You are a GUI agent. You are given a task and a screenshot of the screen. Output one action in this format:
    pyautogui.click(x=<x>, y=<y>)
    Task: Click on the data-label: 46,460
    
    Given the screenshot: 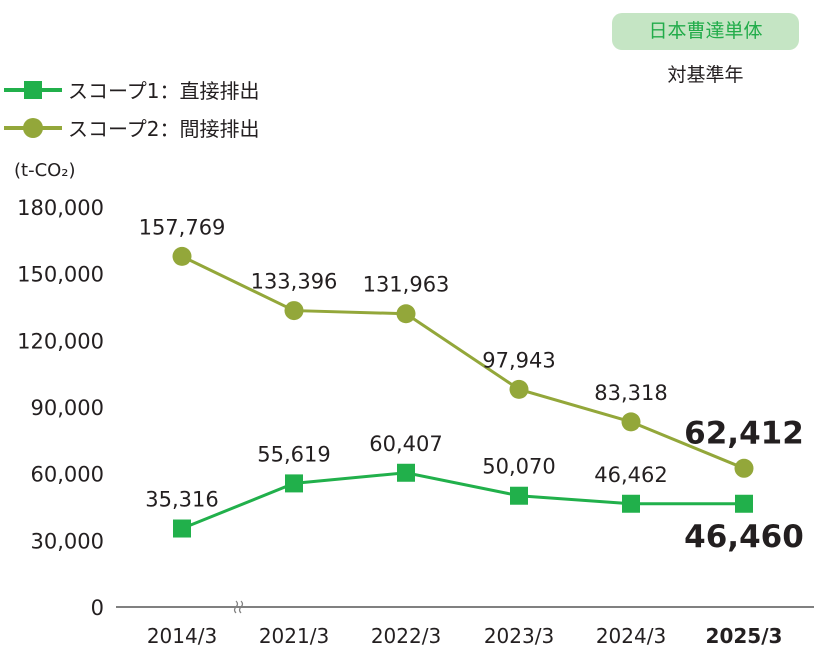 What is the action you would take?
    pyautogui.click(x=744, y=537)
    